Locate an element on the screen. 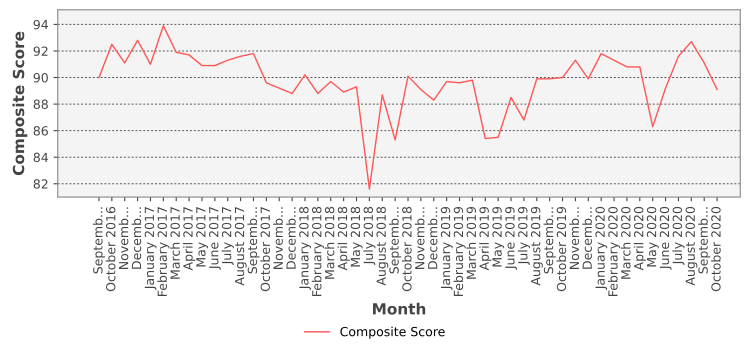 The image size is (750, 350). x-tick-label: May 2019 is located at coordinates (498, 236).